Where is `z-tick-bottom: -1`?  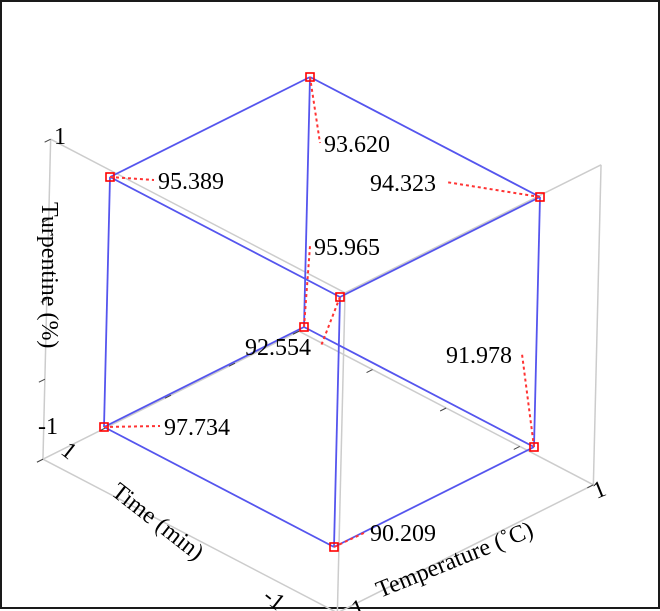
z-tick-bottom: -1 is located at coordinates (48, 427).